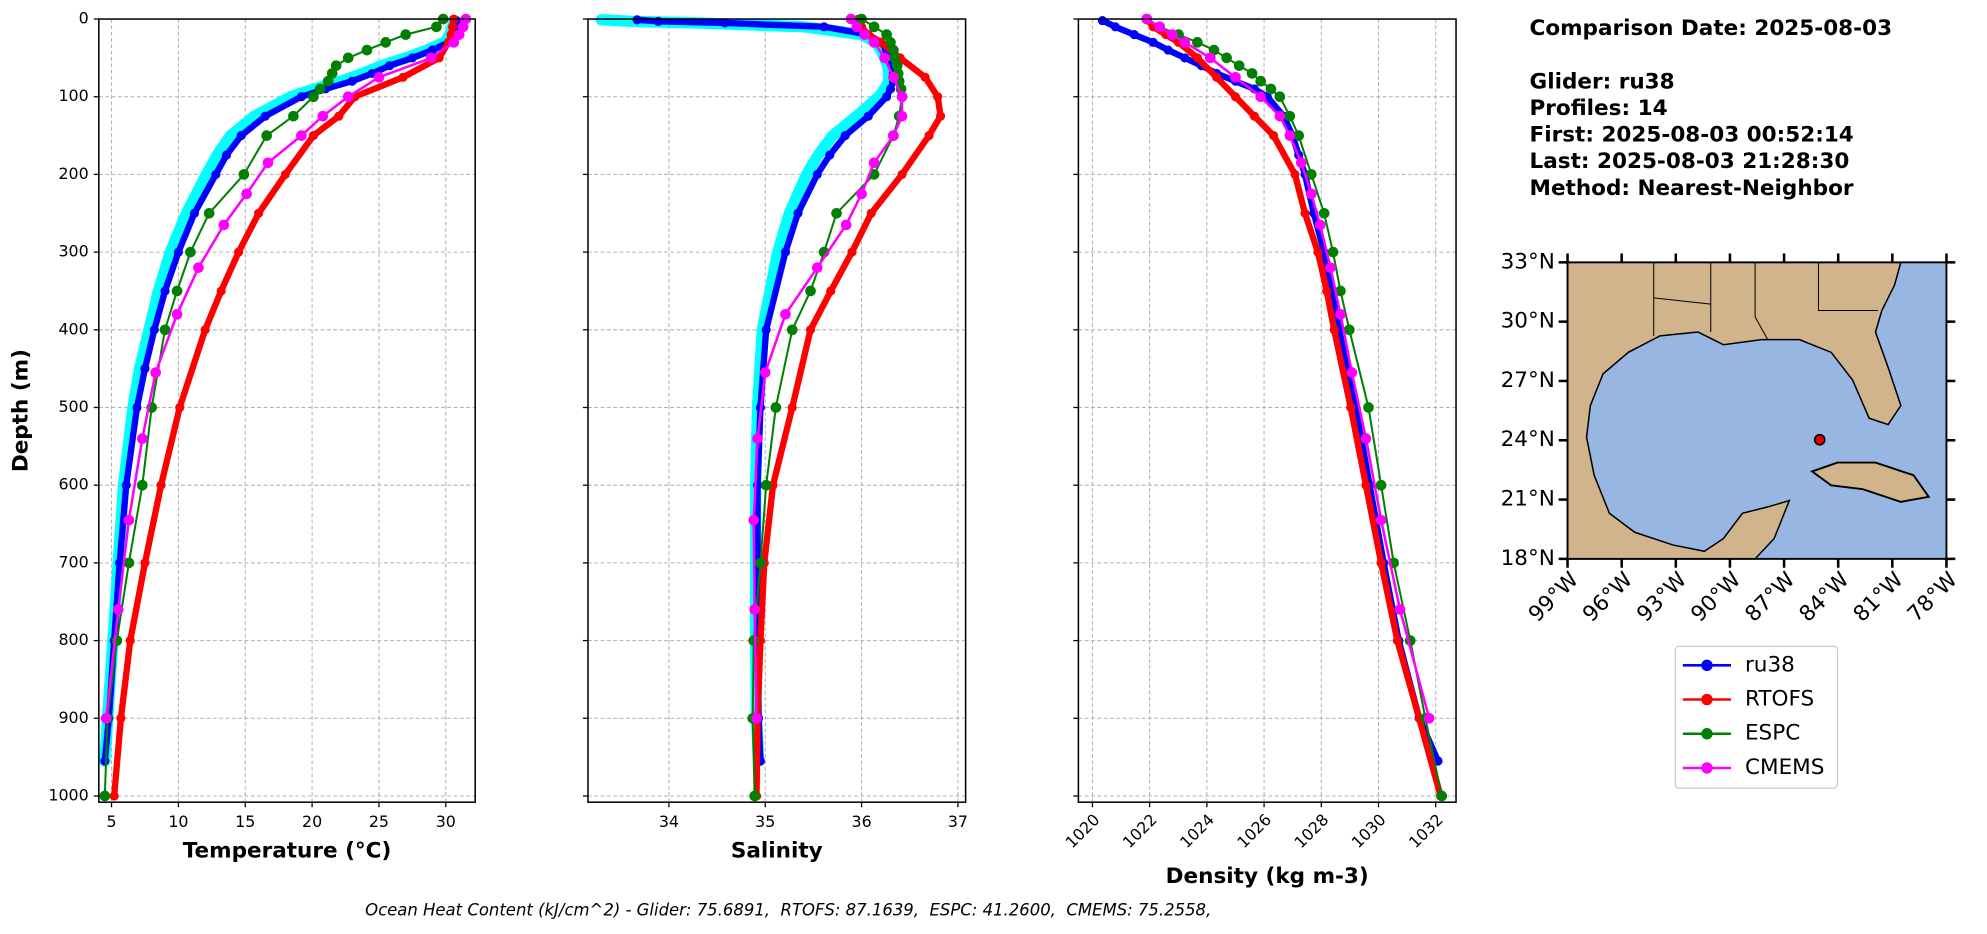 Image resolution: width=1987 pixels, height=934 pixels. Describe the element at coordinates (73, 173) in the screenshot. I see `y-tick-label: 200` at that location.